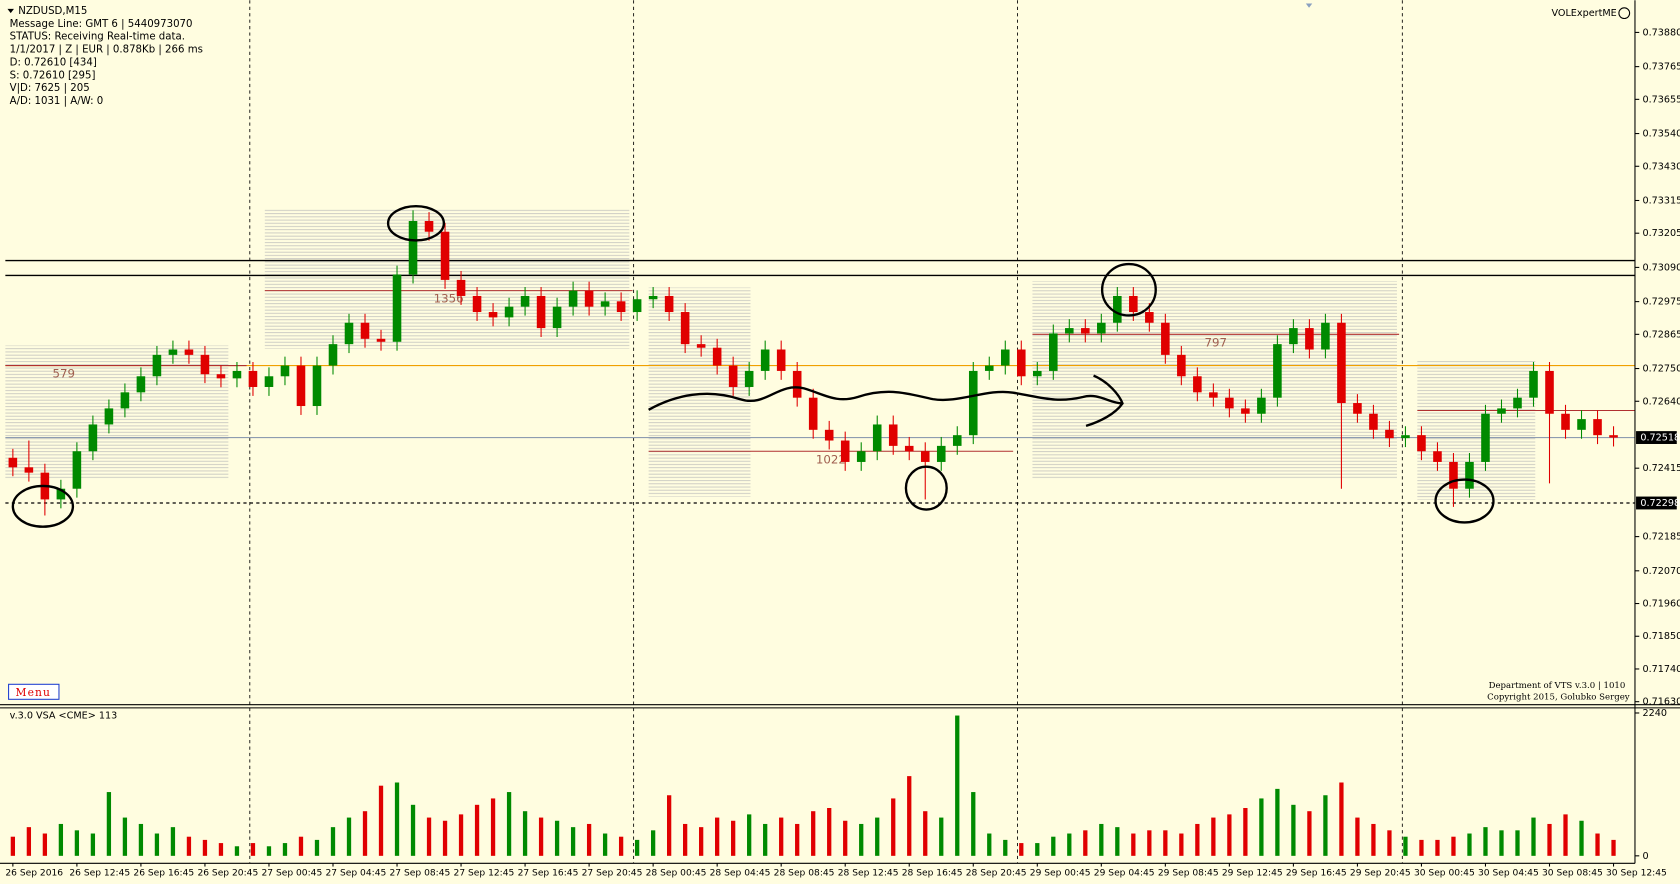  I want to click on x-tick-label: 27 Sep 00:45, so click(291, 873).